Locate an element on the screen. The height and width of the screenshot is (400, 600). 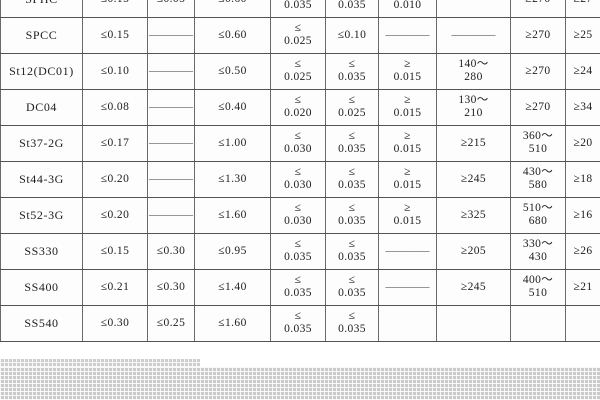
el-number: ≥27 is located at coordinates (582, 3).